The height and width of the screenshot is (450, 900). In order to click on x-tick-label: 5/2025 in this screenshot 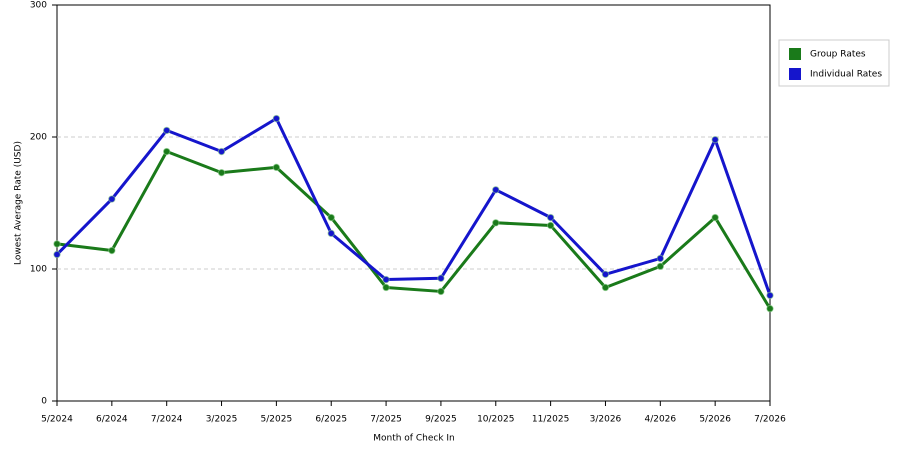, I will do `click(277, 420)`.